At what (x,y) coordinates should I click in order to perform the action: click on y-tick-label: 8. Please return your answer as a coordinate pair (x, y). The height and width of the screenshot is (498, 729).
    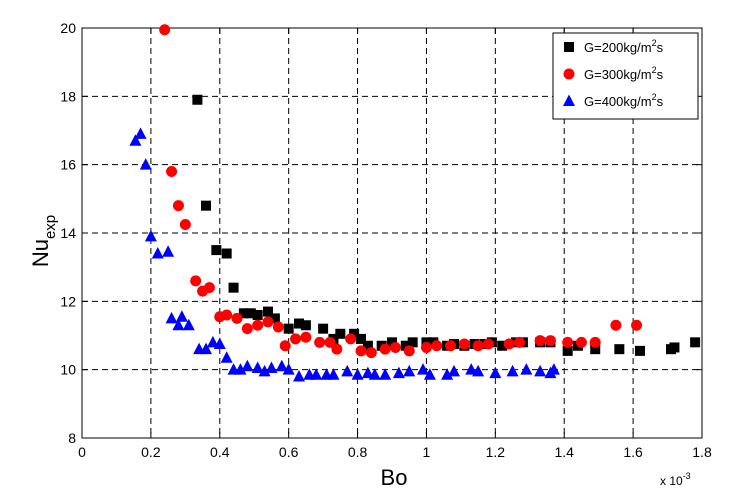
    Looking at the image, I should click on (72, 438).